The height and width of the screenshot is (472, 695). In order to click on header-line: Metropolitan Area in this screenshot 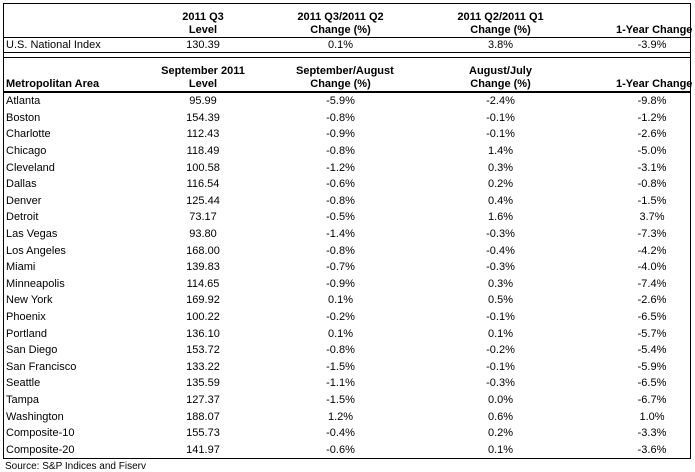, I will do `click(53, 84)`.